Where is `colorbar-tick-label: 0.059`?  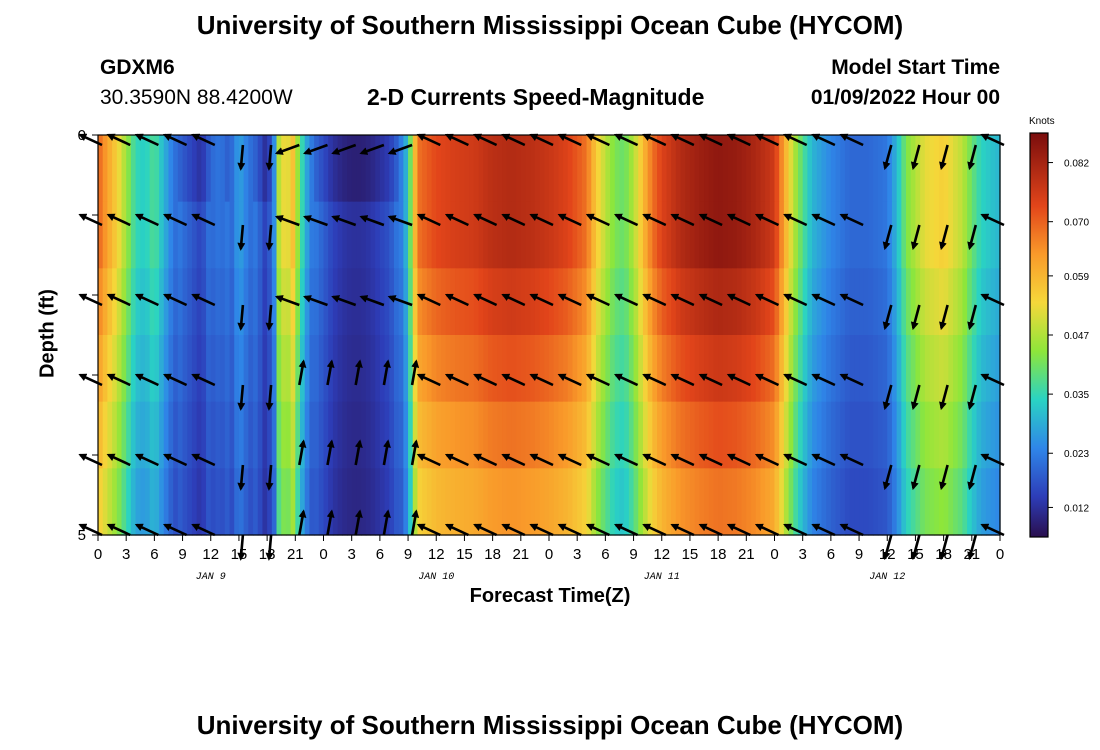
colorbar-tick-label: 0.059 is located at coordinates (1076, 277).